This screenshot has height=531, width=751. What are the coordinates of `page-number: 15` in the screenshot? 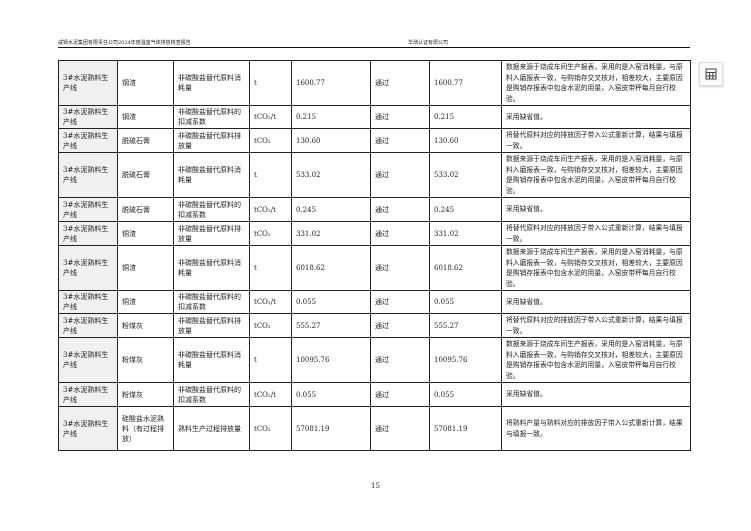 It's located at (375, 486).